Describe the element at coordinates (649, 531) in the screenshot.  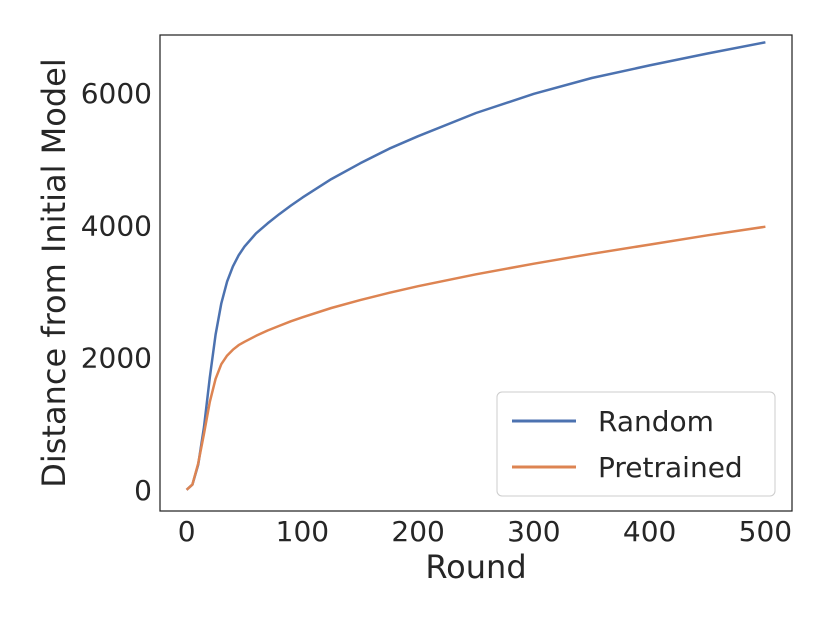
I see `x-tick-label: 400` at that location.